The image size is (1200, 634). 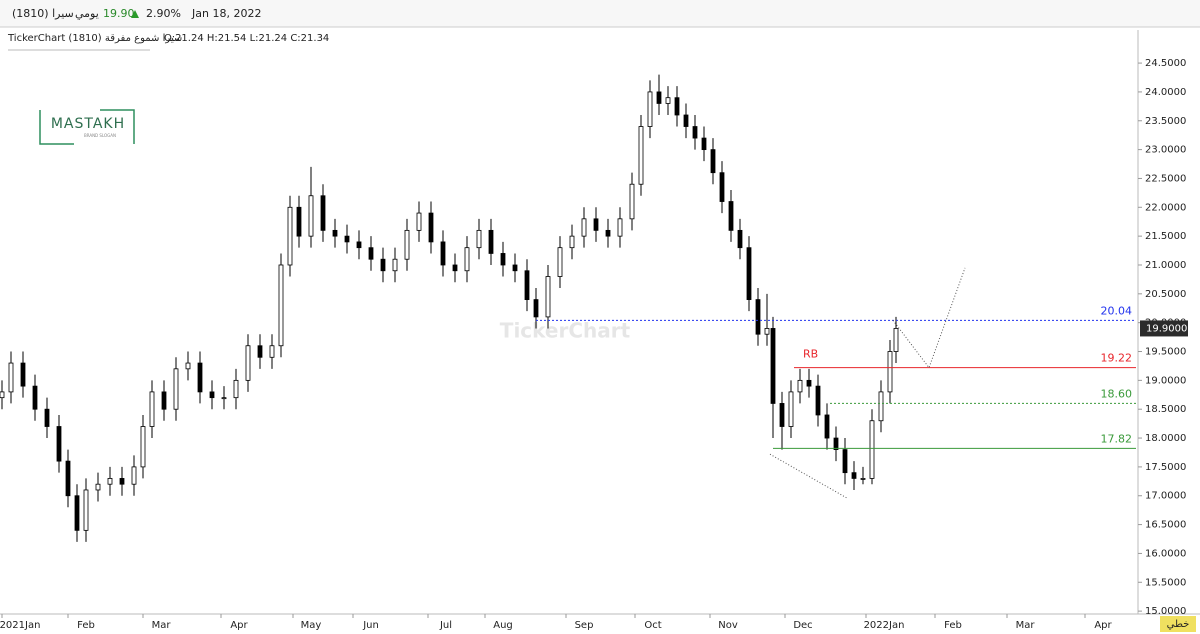 What do you see at coordinates (117, 126) in the screenshot?
I see `logo-frame` at bounding box center [117, 126].